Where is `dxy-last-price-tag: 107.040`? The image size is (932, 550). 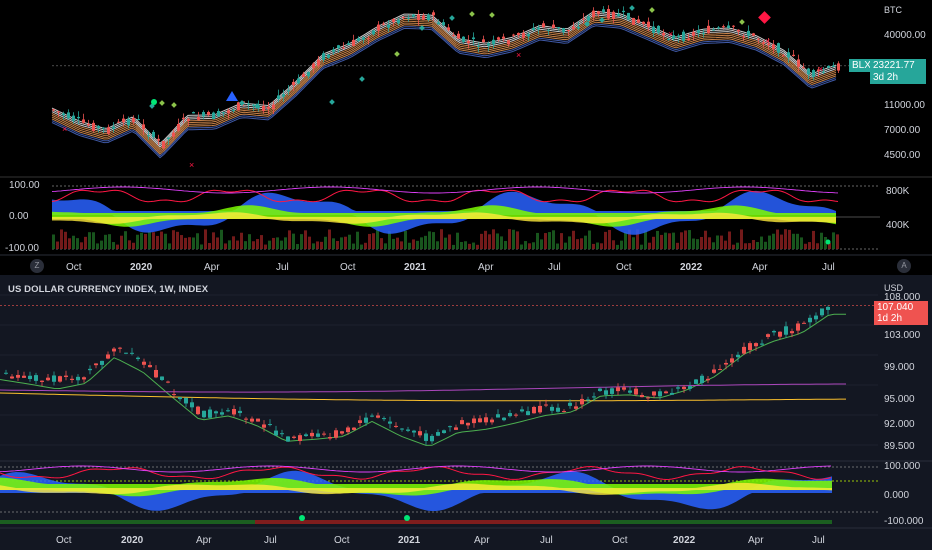 dxy-last-price-tag: 107.040 is located at coordinates (901, 307).